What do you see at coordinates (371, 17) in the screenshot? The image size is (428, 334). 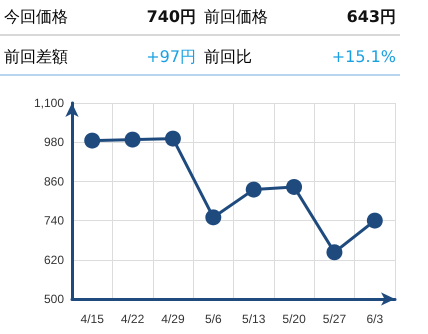 I see `text: 643円` at bounding box center [371, 17].